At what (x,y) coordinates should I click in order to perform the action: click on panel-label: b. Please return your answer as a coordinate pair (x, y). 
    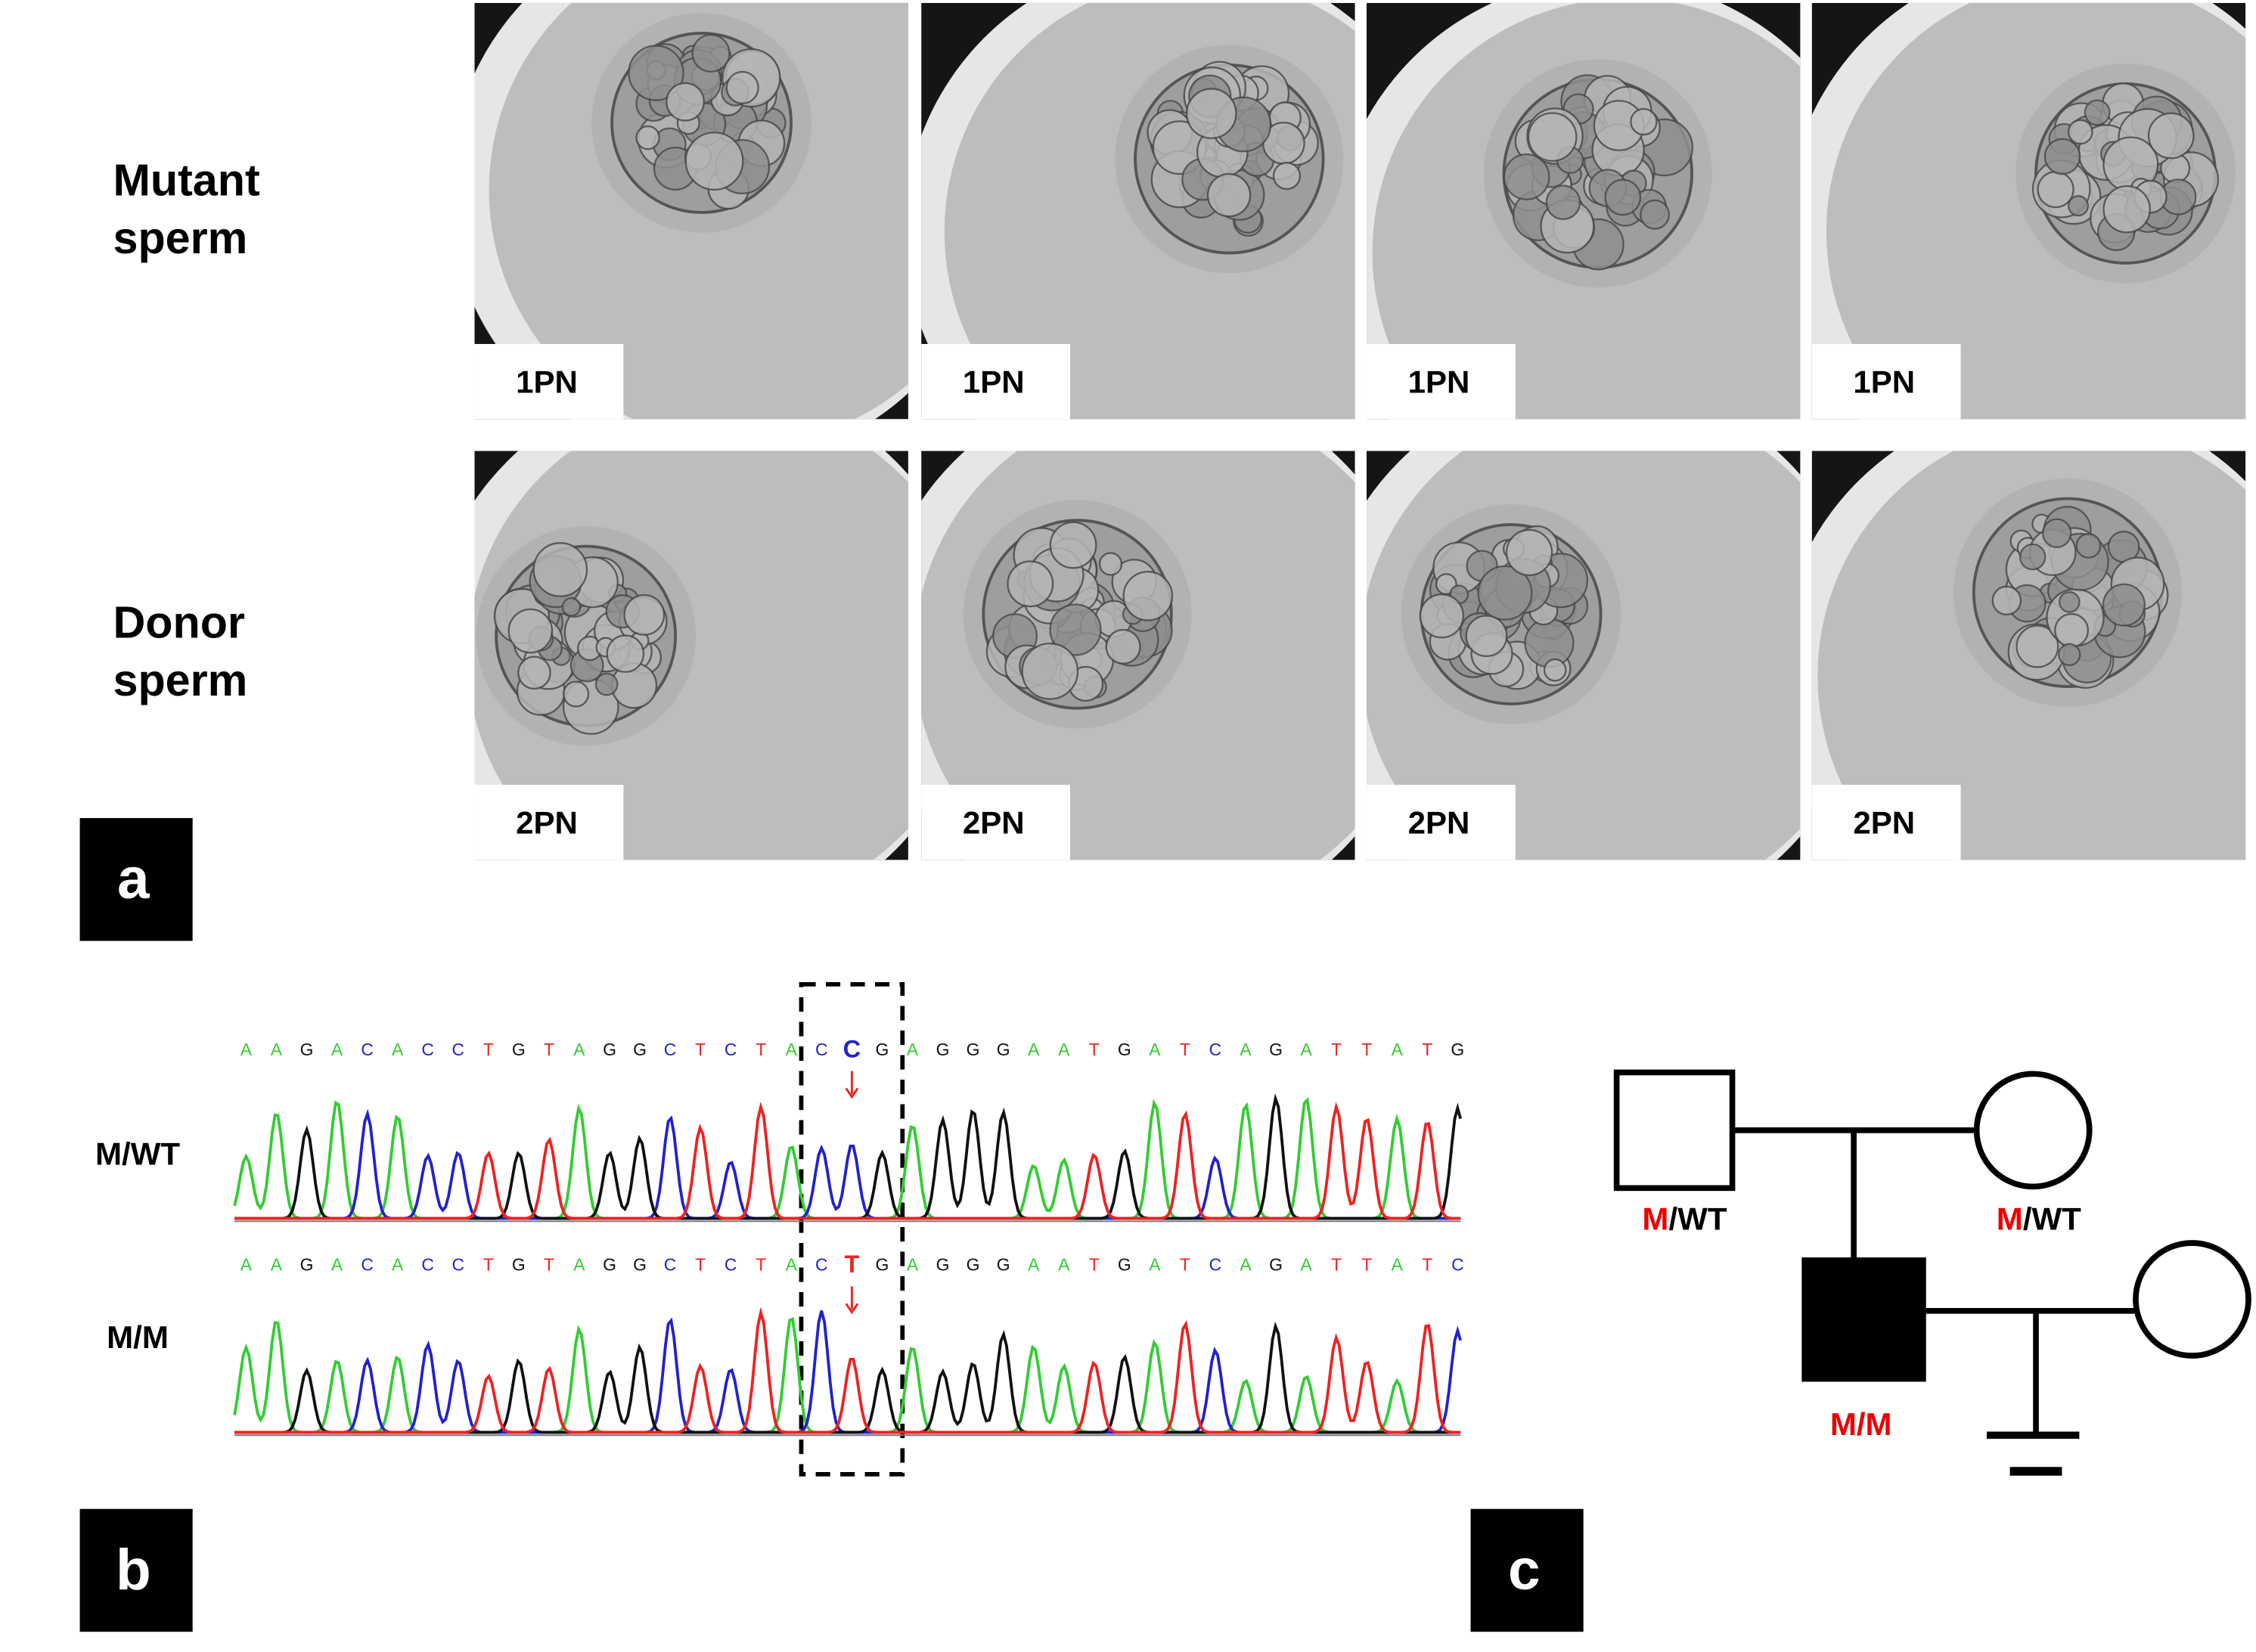
    Looking at the image, I should click on (133, 1570).